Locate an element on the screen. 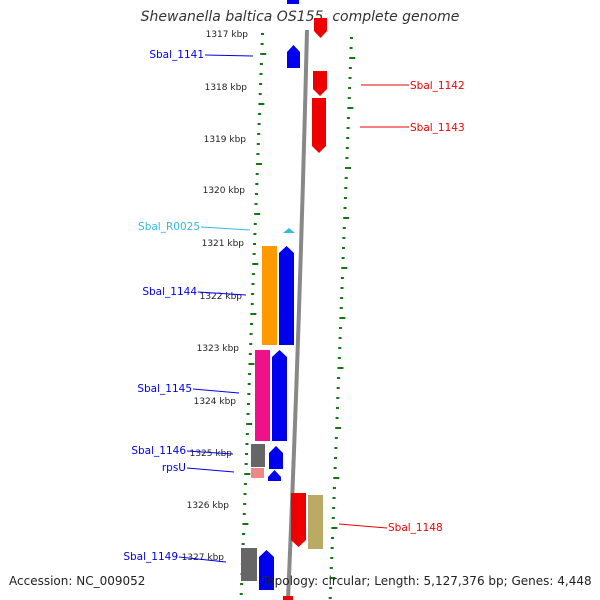  scale-label: 1322 kbp is located at coordinates (221, 297).